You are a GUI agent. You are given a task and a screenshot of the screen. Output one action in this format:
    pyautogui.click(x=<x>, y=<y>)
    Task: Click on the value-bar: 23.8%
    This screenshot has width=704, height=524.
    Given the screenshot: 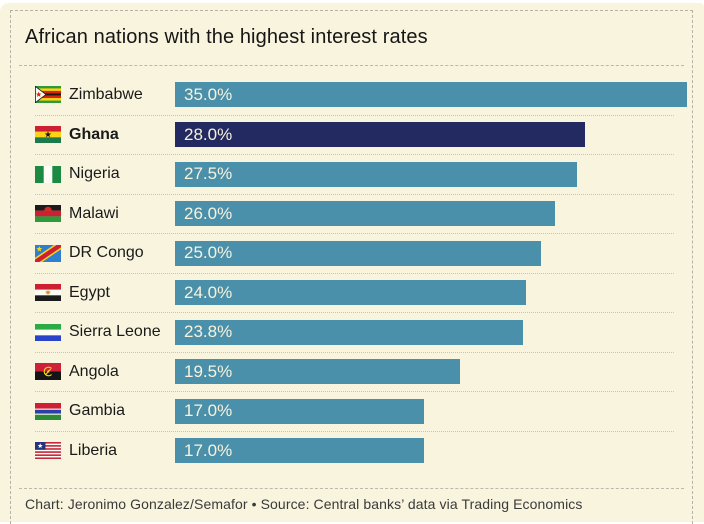 What is the action you would take?
    pyautogui.click(x=349, y=332)
    